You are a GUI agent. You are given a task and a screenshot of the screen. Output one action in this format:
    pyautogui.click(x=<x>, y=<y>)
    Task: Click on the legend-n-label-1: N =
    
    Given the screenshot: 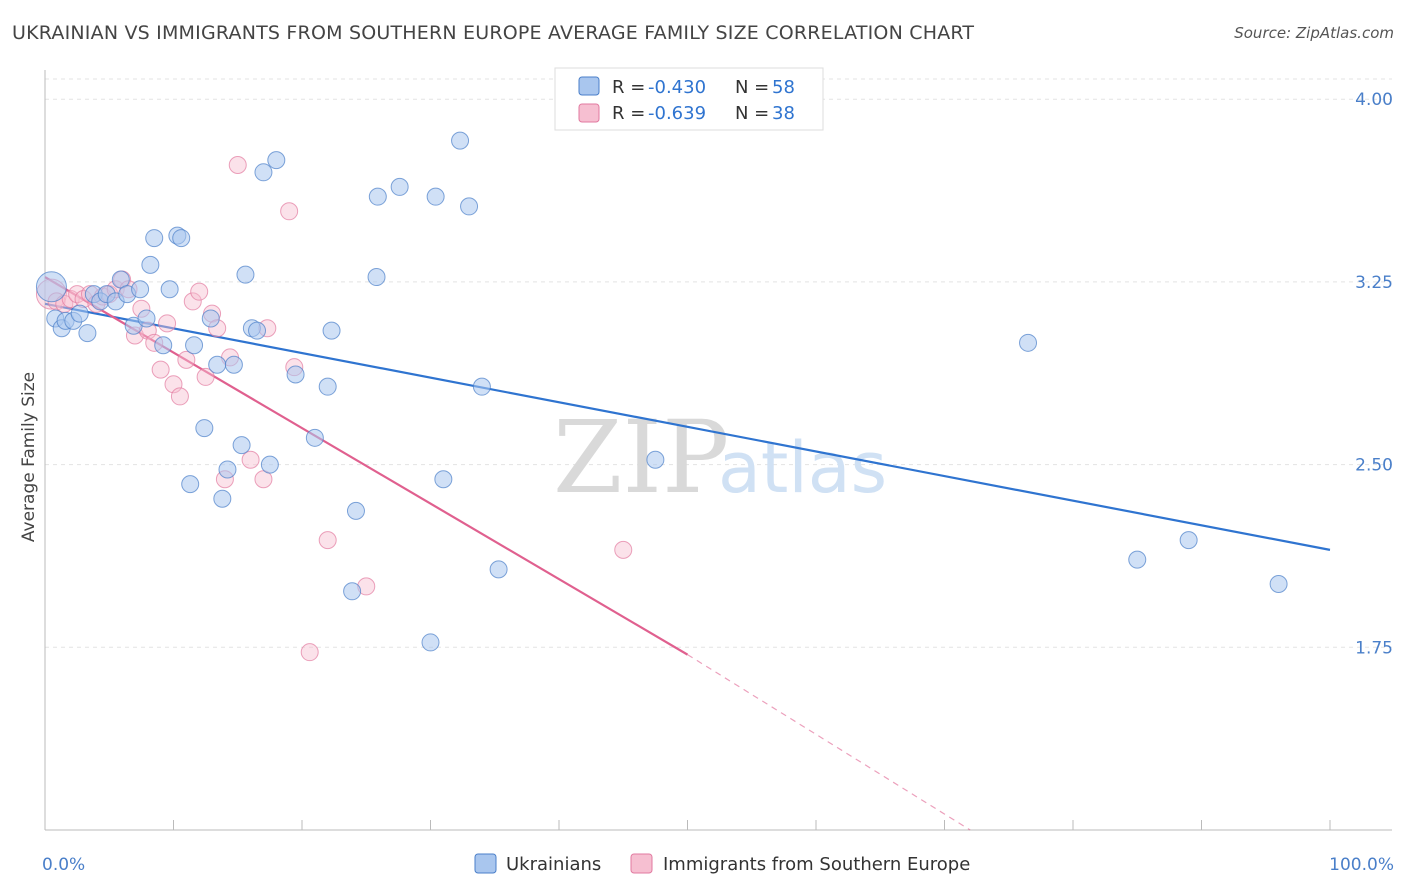 What is the action you would take?
    pyautogui.click(x=752, y=87)
    